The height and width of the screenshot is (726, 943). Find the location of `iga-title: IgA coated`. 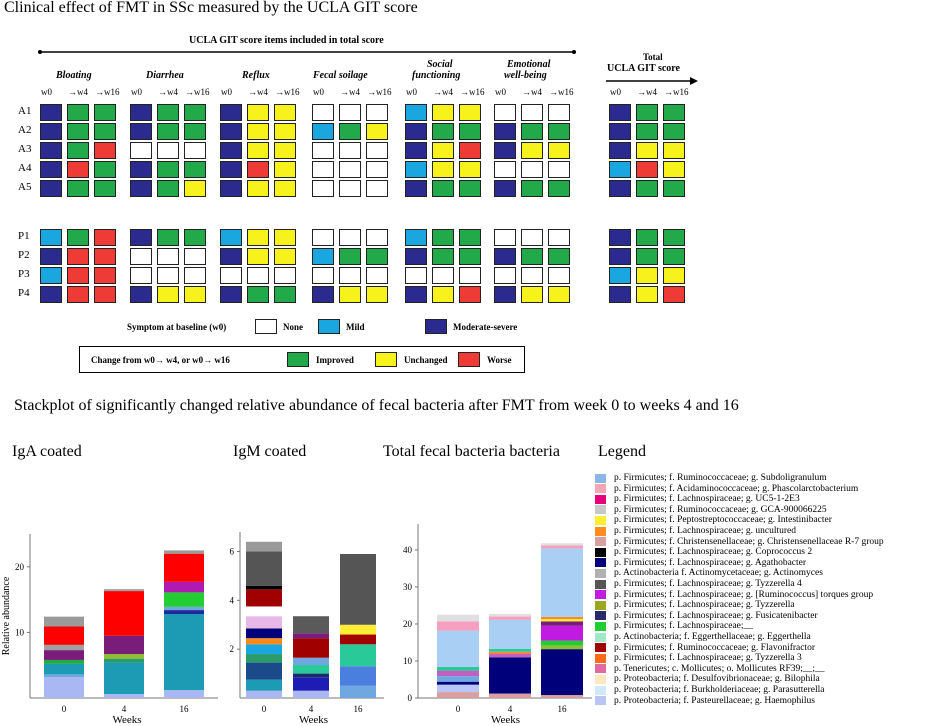

iga-title: IgA coated is located at coordinates (47, 451).